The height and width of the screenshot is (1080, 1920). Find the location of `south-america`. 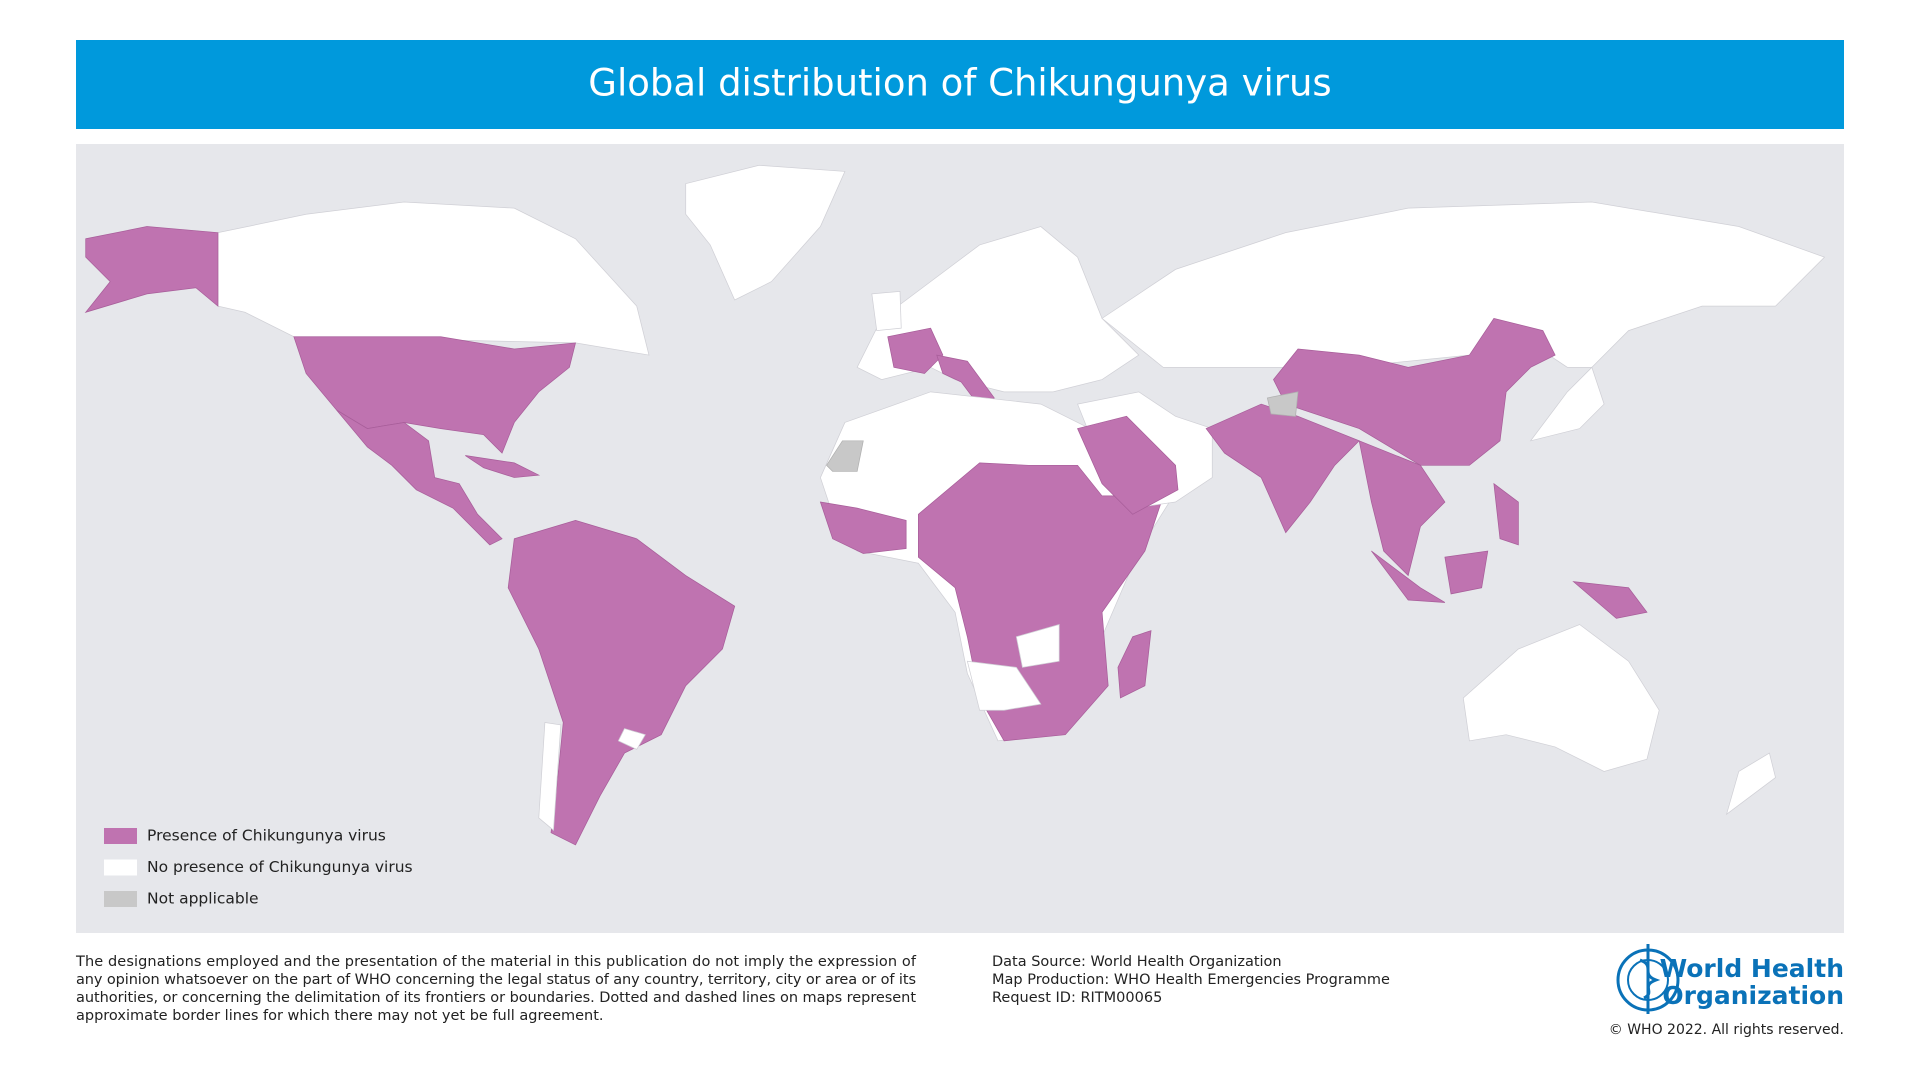

south-america is located at coordinates (621, 683).